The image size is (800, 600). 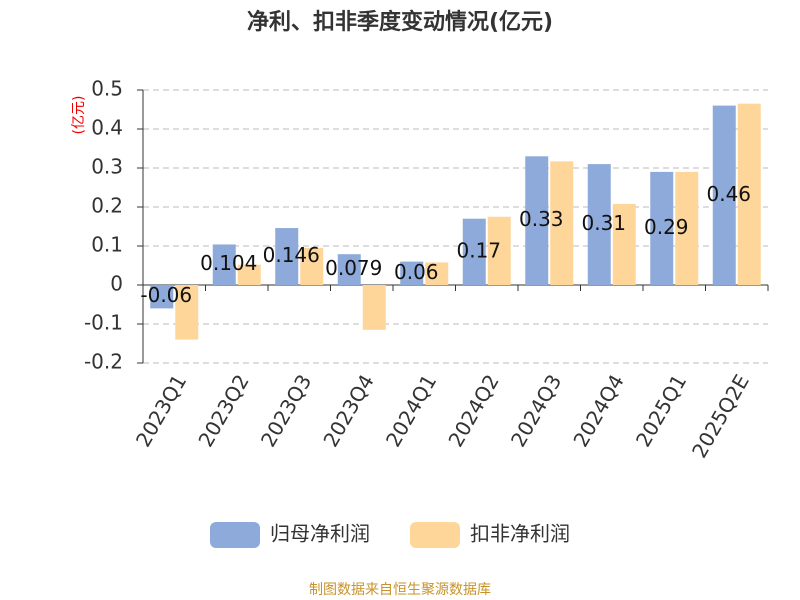 I want to click on x-tick-label: 2024Q4, so click(x=598, y=410).